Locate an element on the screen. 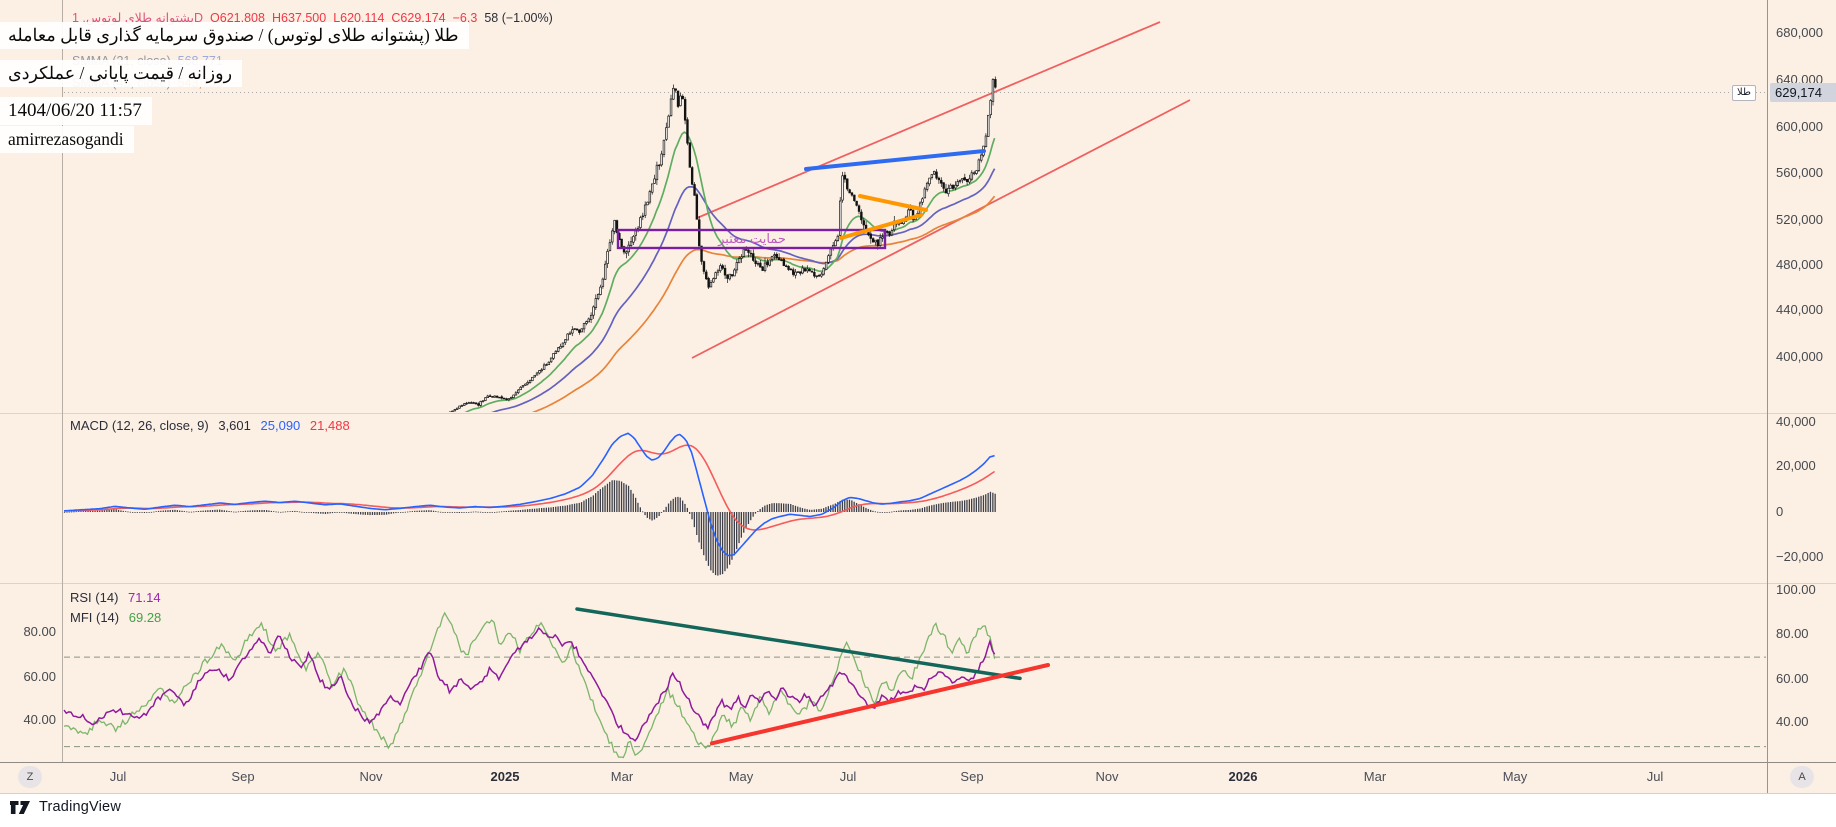 The height and width of the screenshot is (827, 1836). symbol-legend-part: −6,3 is located at coordinates (465, 18).